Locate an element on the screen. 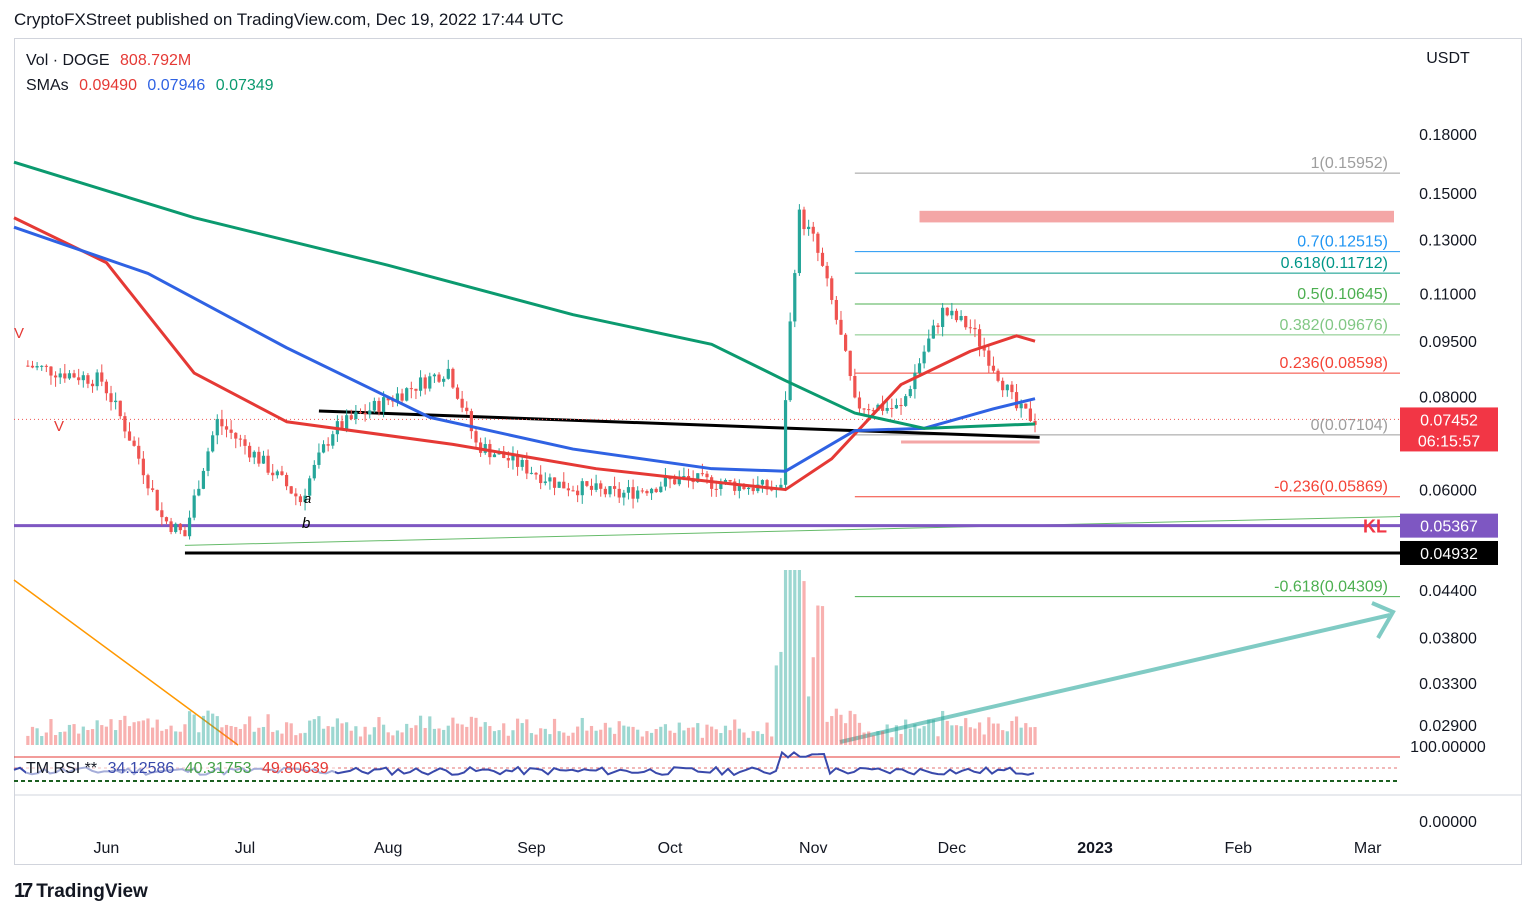  y-axis-title: USDT is located at coordinates (1448, 58).